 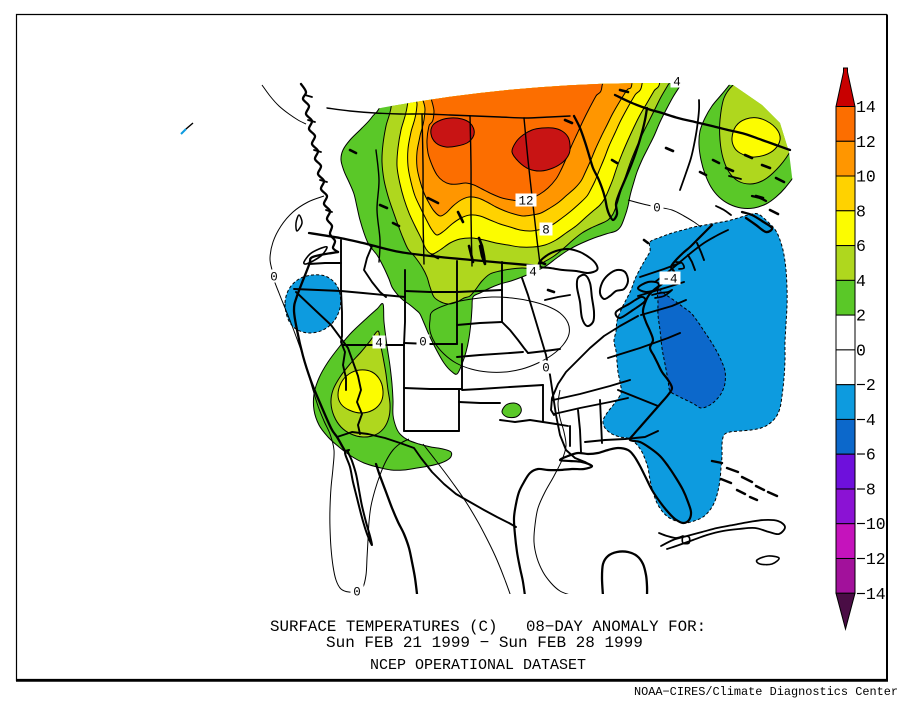 What do you see at coordinates (669, 280) in the screenshot?
I see `svg-text: -4` at bounding box center [669, 280].